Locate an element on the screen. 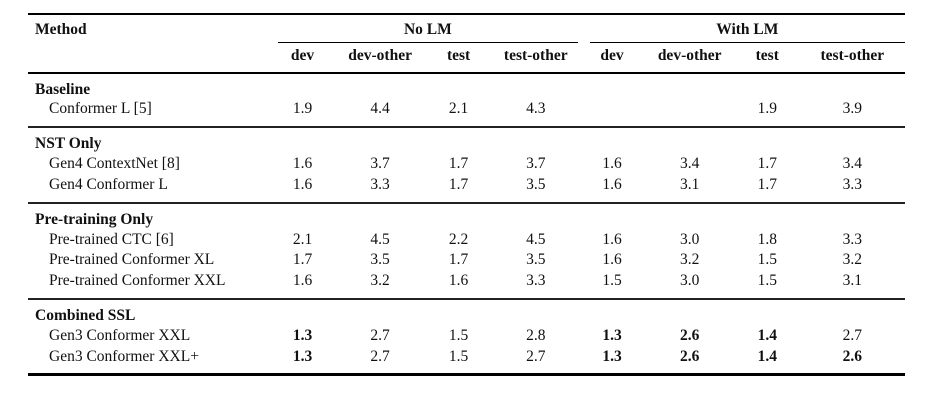 This screenshot has height=403, width=950. method-cell: Conformer L [5] is located at coordinates (100, 109).